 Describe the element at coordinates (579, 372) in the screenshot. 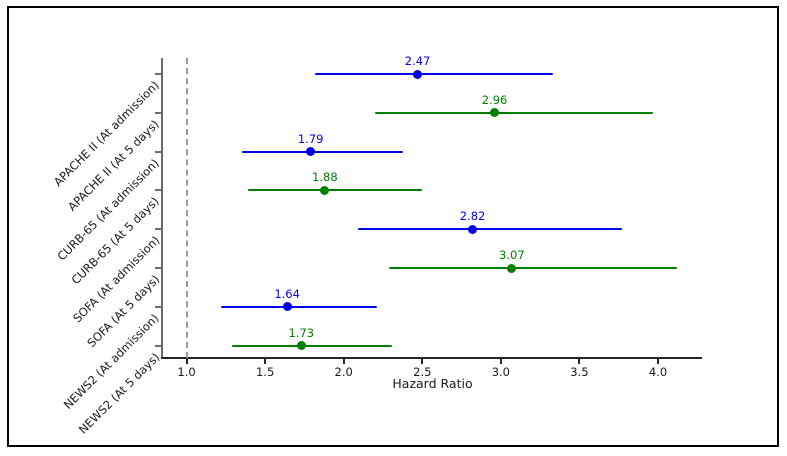

I see `x-tick-label: 3.5` at that location.